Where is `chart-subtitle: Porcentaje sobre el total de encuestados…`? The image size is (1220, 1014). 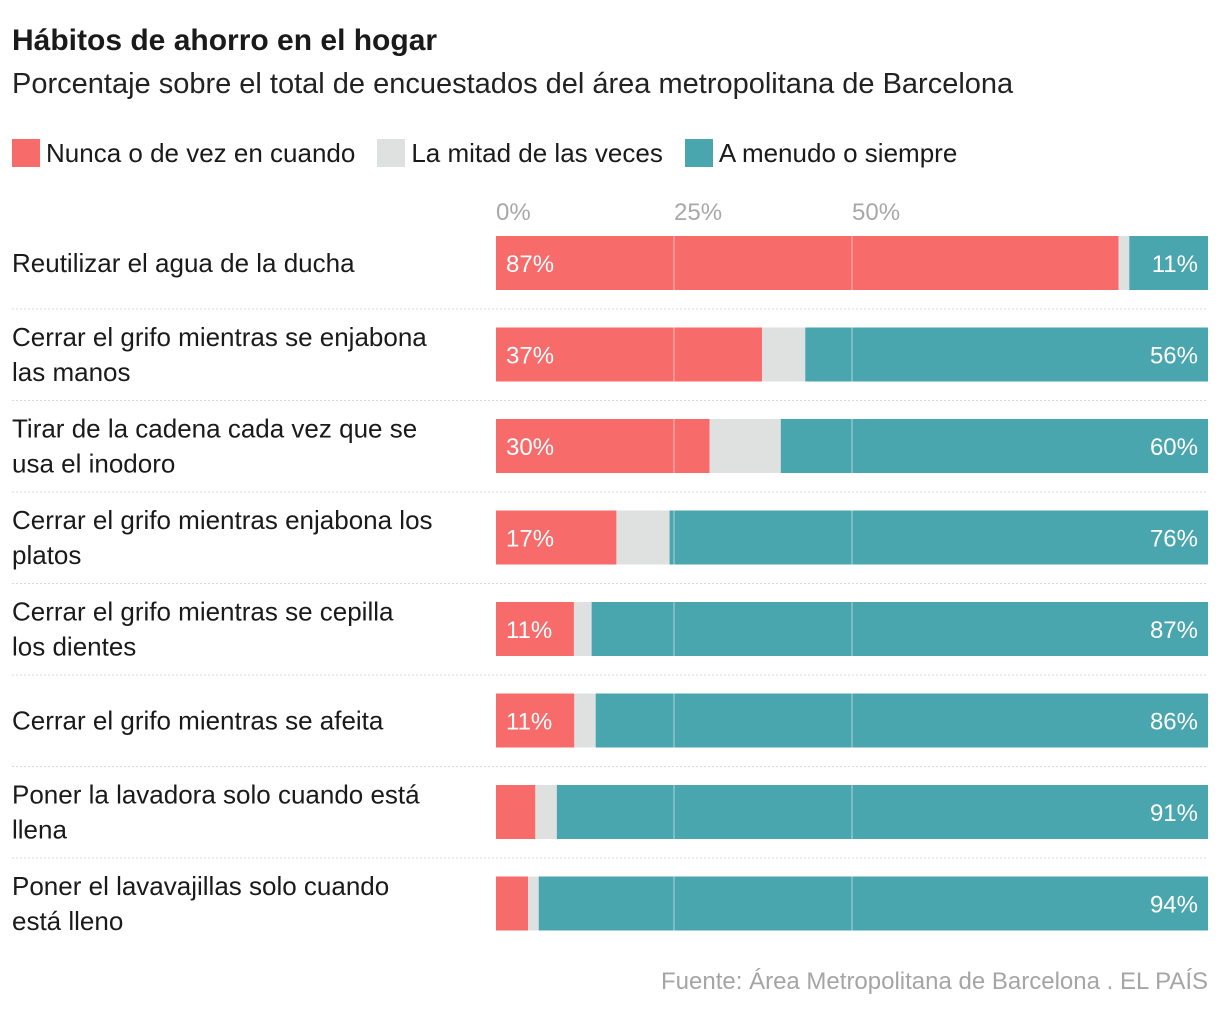
chart-subtitle: Porcentaje sobre el total de encuestados… is located at coordinates (513, 84).